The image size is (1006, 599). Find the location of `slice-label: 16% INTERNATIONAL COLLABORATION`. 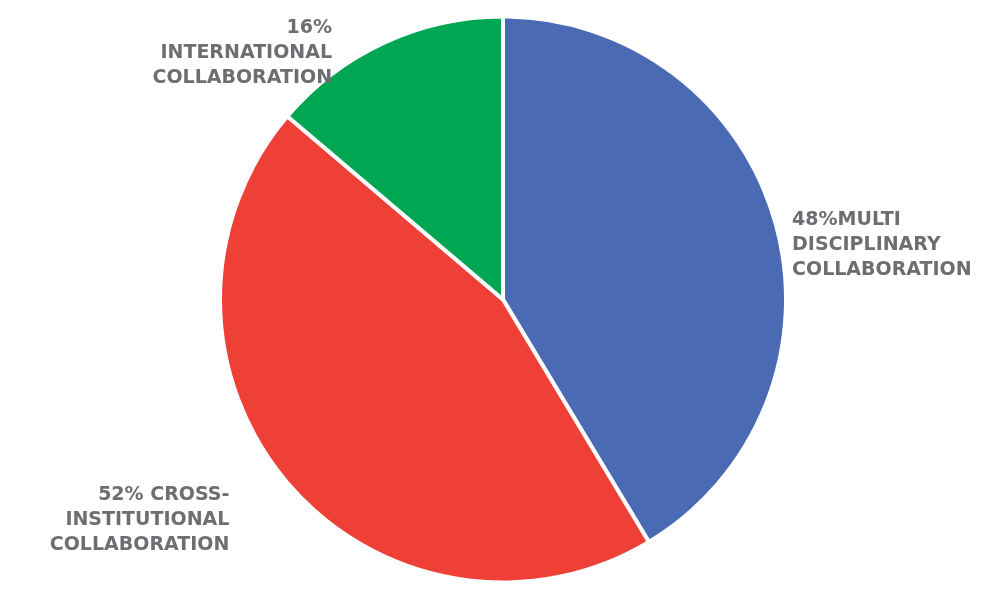

slice-label: 16% INTERNATIONAL COLLABORATION is located at coordinates (242, 51).